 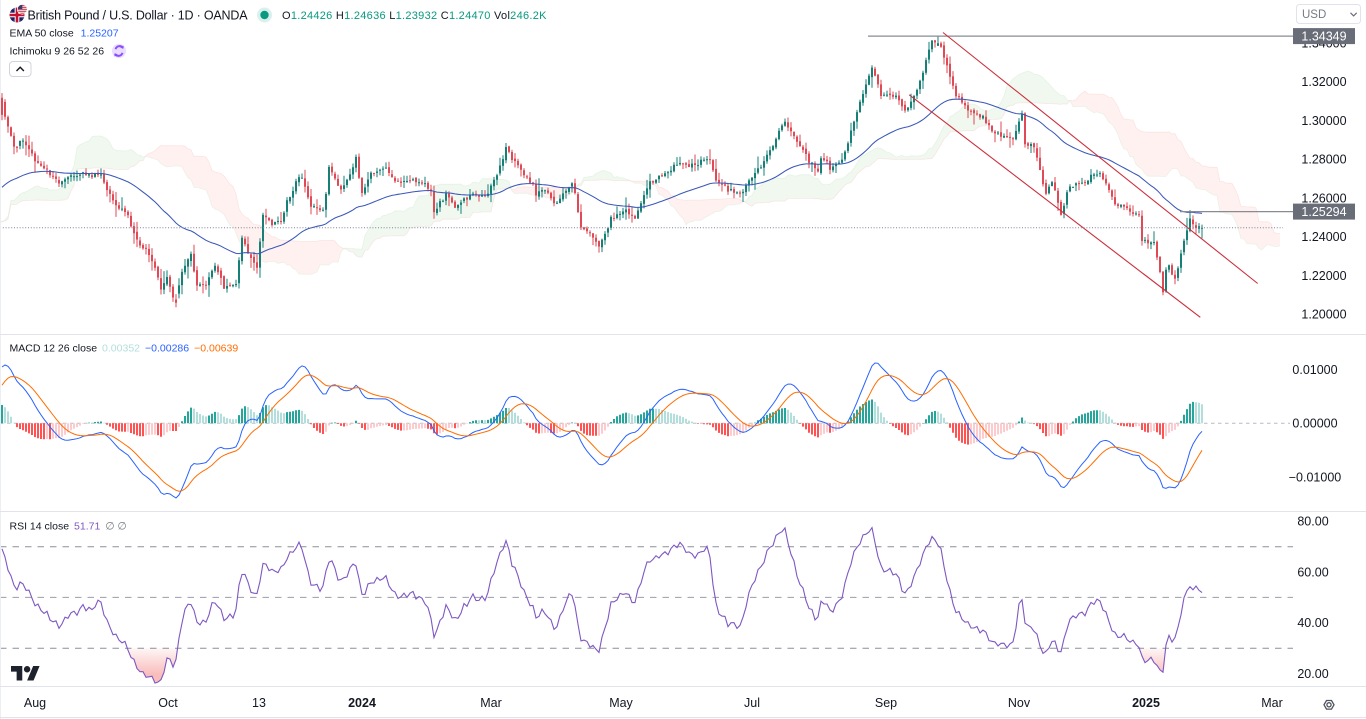 What do you see at coordinates (362, 703) in the screenshot?
I see `svg-text: 2024` at bounding box center [362, 703].